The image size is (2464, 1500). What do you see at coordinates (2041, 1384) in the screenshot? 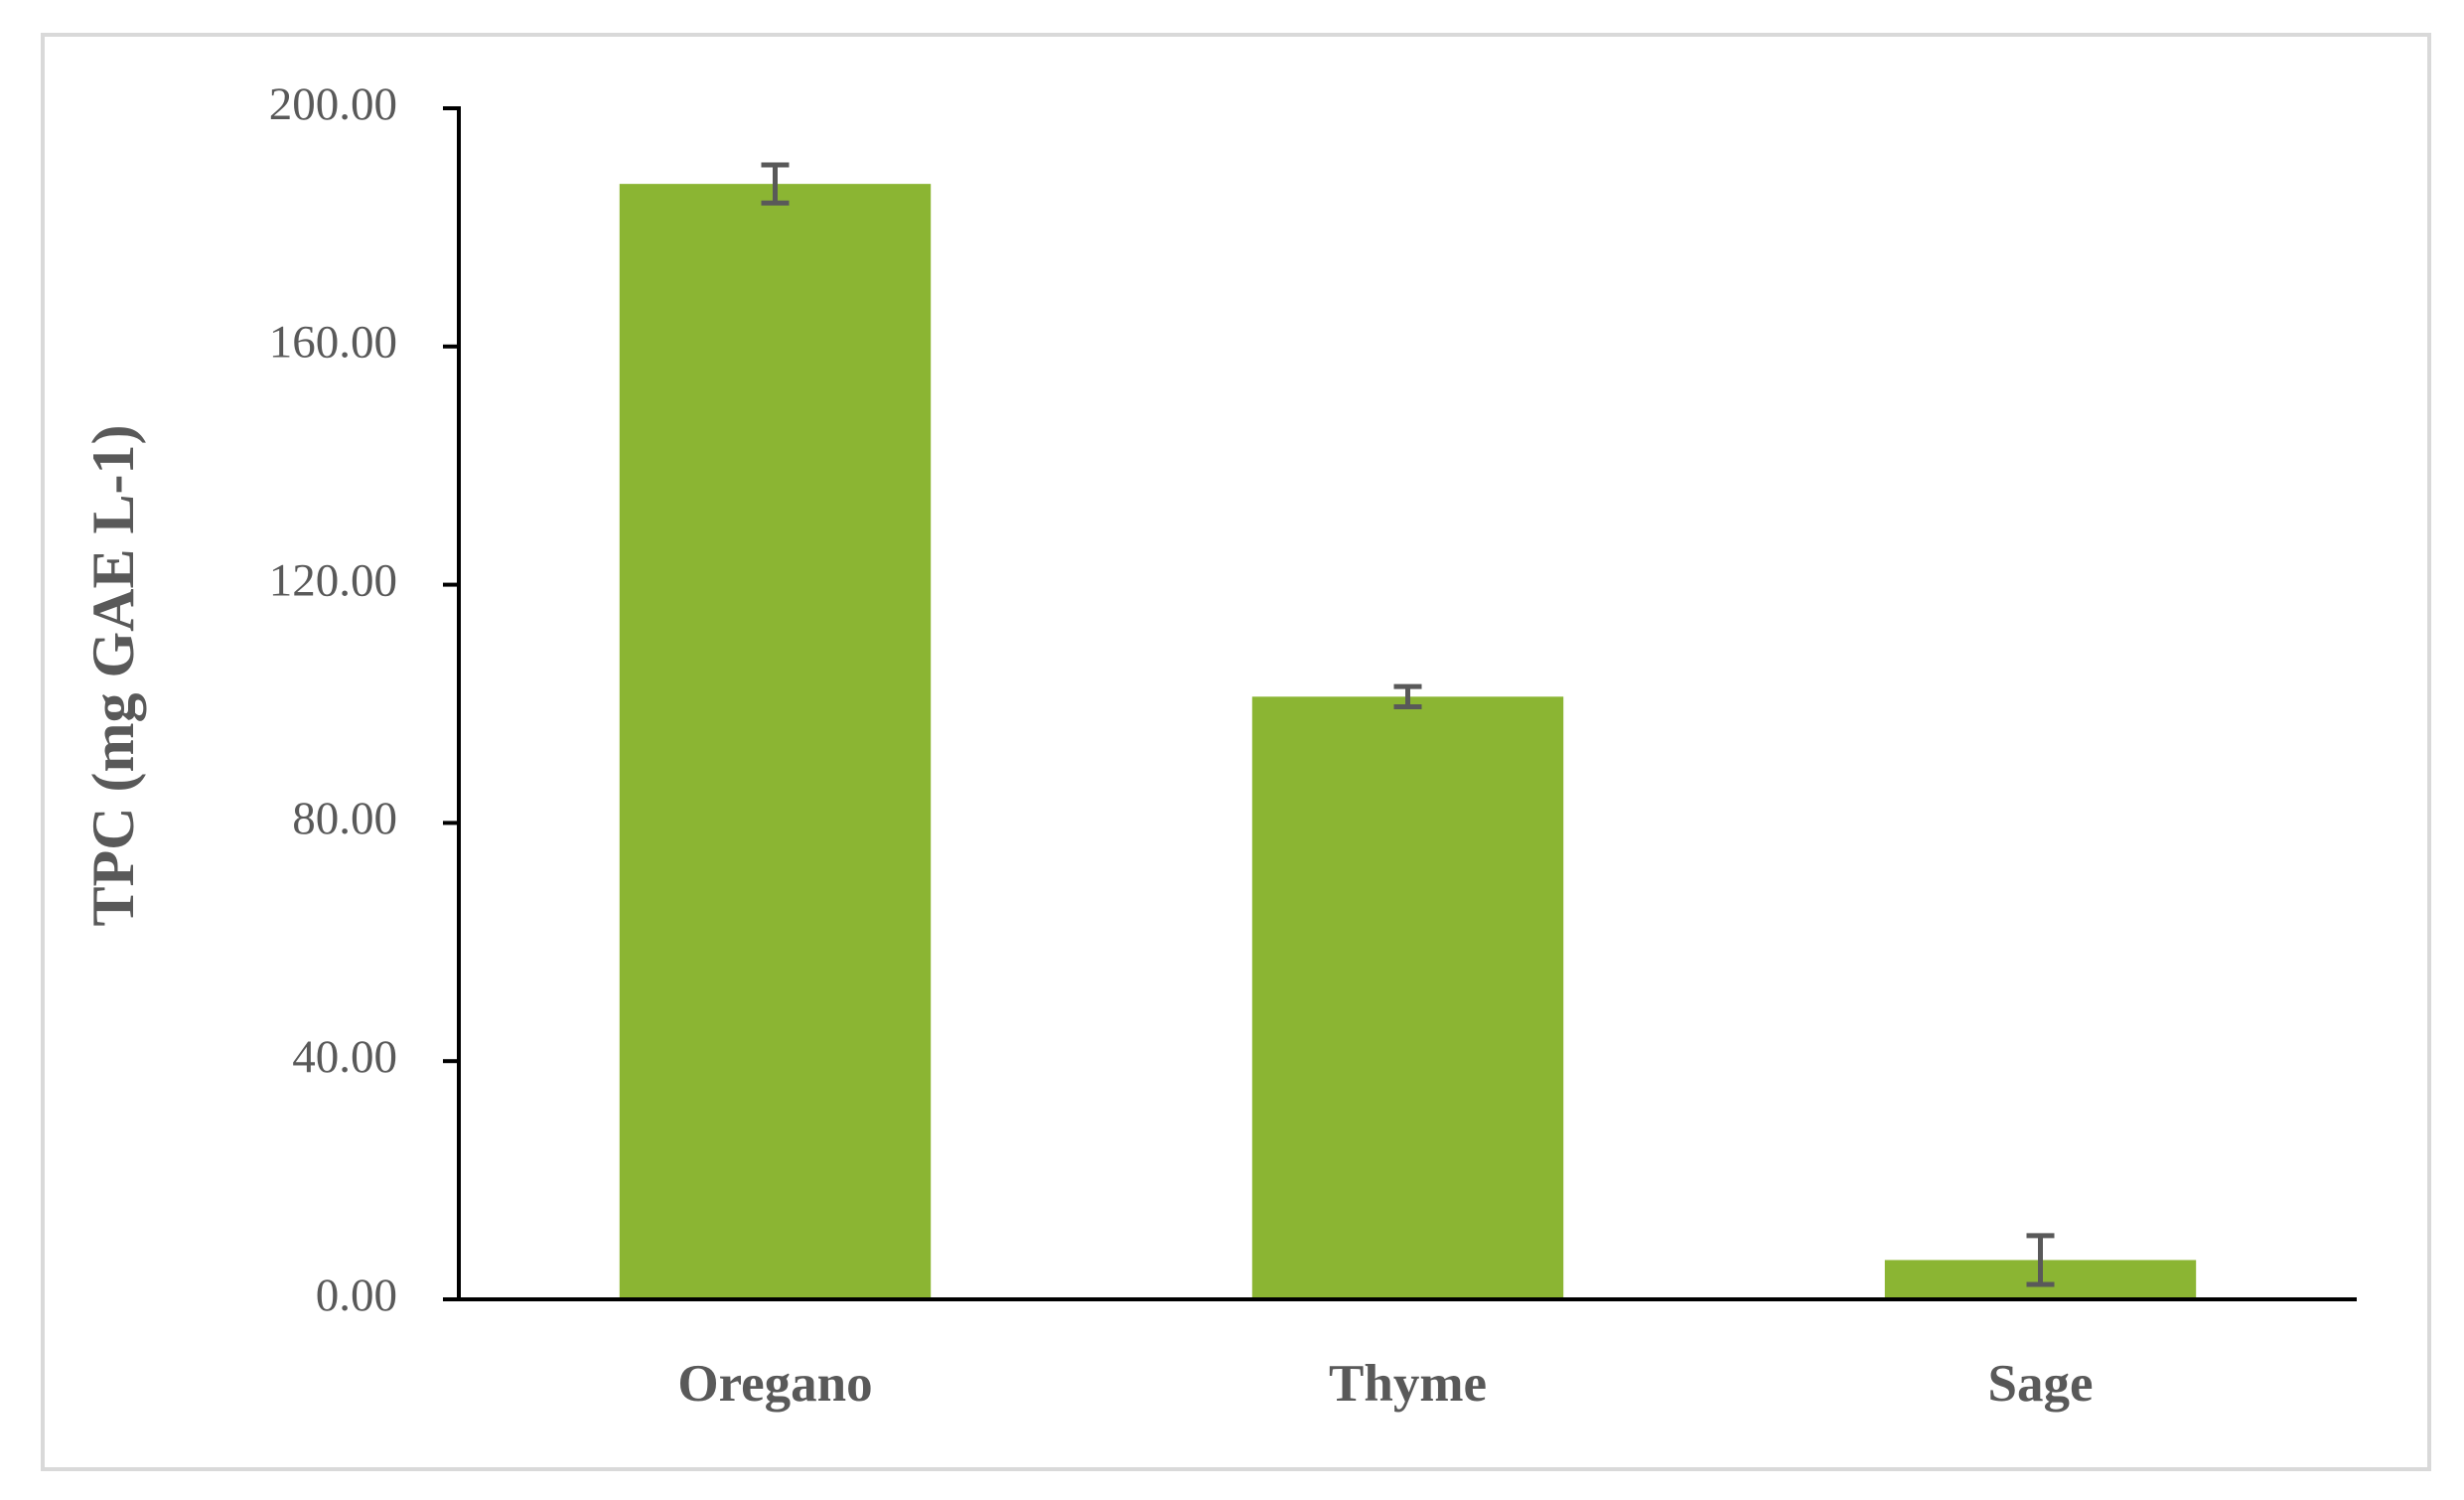
I see `x-tick-label: Sage` at bounding box center [2041, 1384].